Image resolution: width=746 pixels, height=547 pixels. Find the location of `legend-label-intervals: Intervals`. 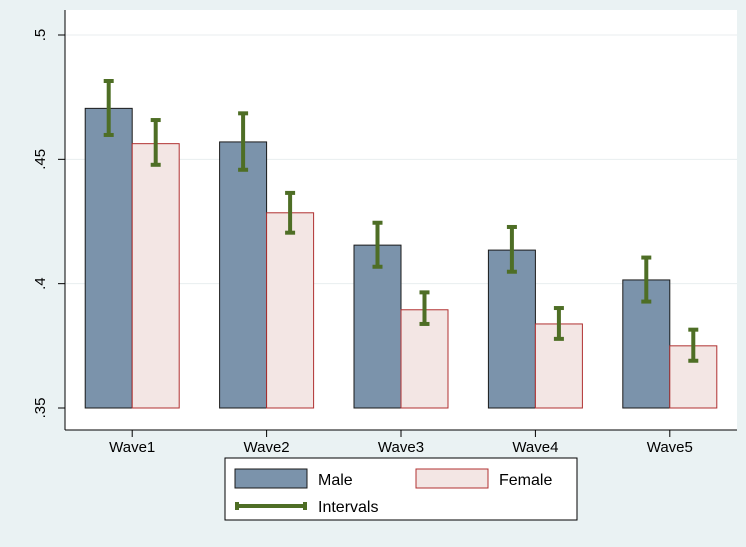

legend-label-intervals: Intervals is located at coordinates (348, 507).